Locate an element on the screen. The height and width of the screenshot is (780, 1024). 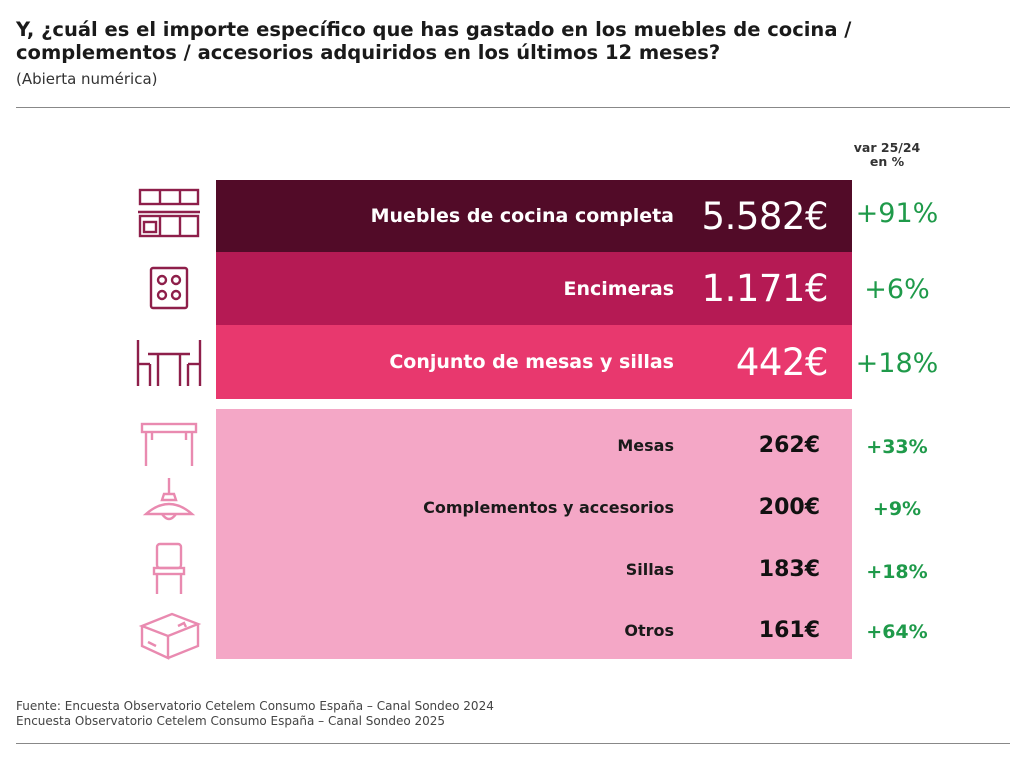
row-value: 161€ is located at coordinates (789, 630).